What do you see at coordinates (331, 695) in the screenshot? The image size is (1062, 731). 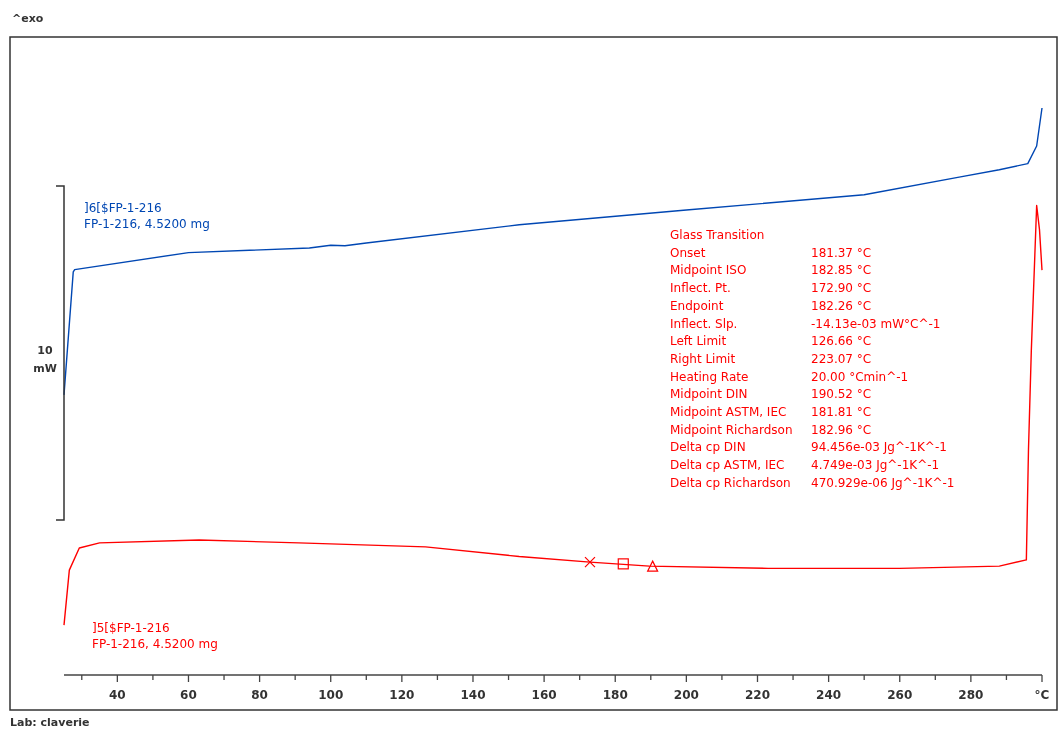 I see `x-tick-label: 100` at bounding box center [331, 695].